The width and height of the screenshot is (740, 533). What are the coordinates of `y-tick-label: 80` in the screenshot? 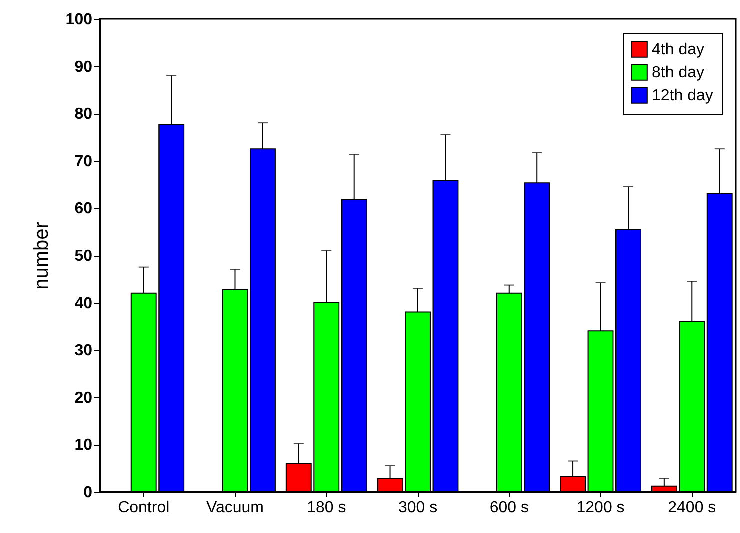 It's located at (83, 115).